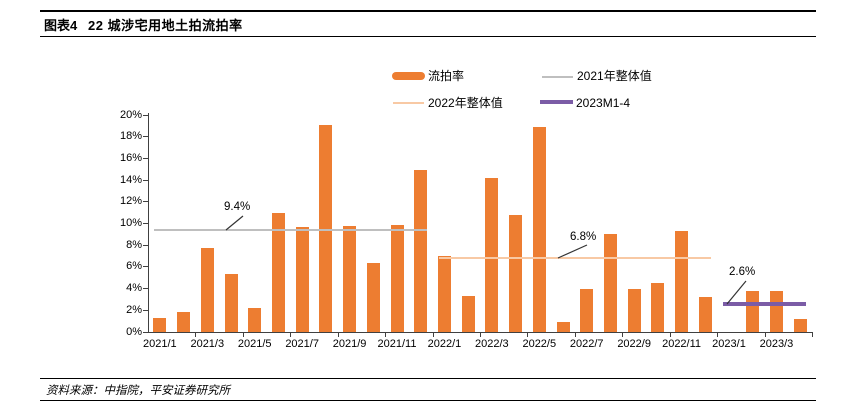 This screenshot has height=410, width=848. I want to click on x-tick-label: 2021/3, so click(207, 344).